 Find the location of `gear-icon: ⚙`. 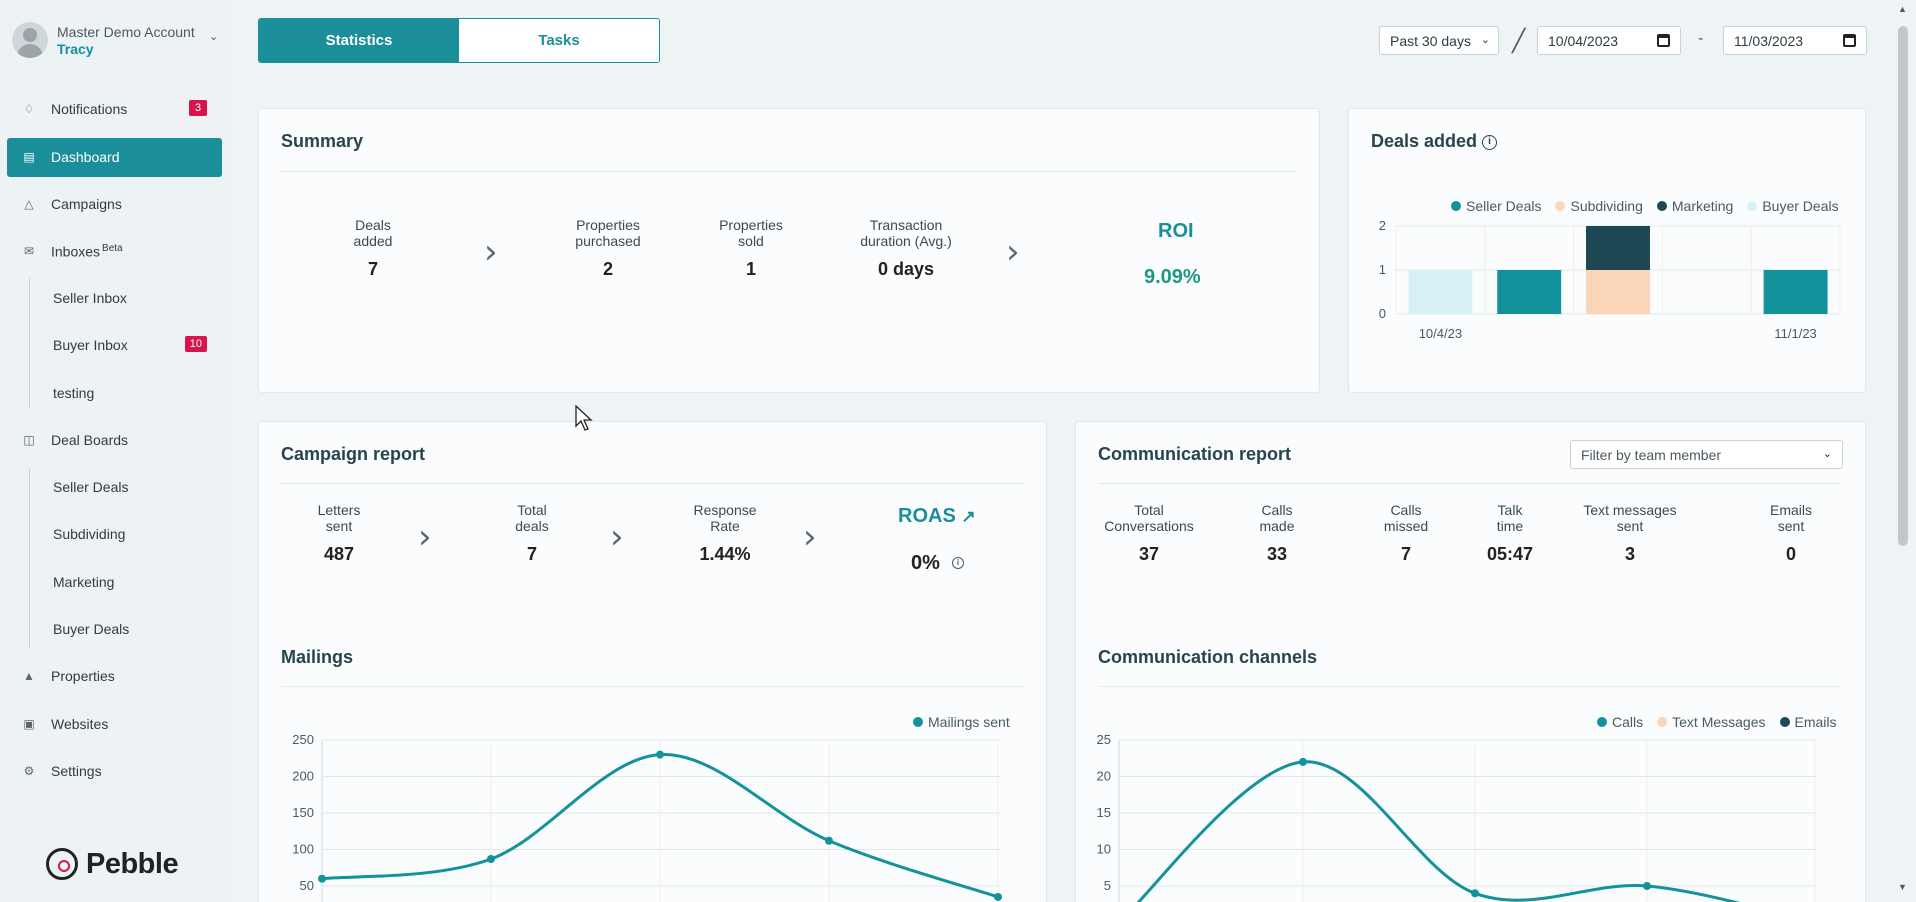

gear-icon: ⚙ is located at coordinates (29, 771).